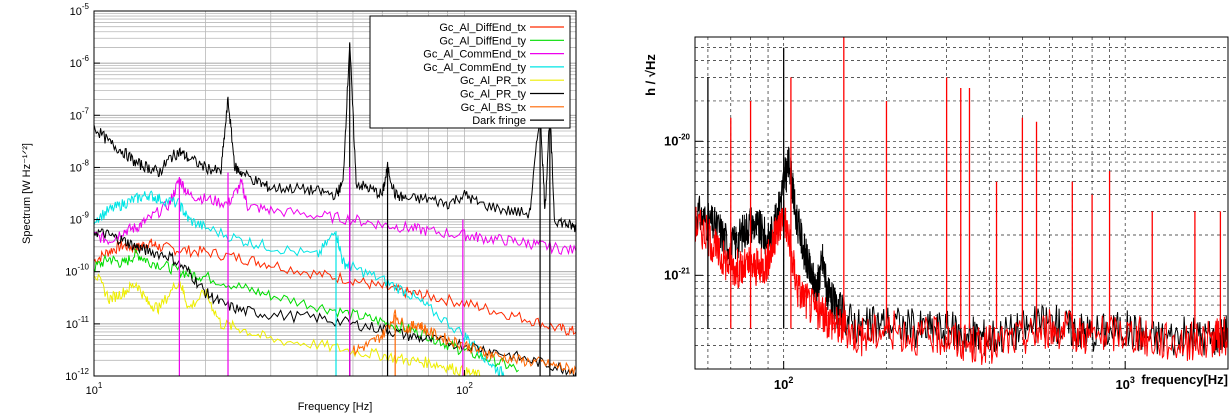 The width and height of the screenshot is (1231, 418). Describe the element at coordinates (493, 95) in the screenshot. I see `legend-label: Gc_Al_PR_ty` at that location.